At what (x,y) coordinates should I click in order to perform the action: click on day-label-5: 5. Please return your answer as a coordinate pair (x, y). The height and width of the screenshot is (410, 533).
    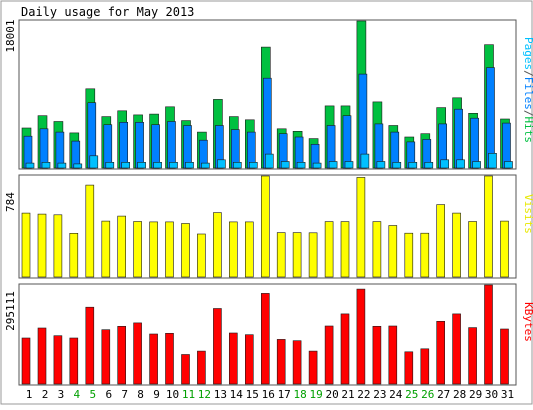
    Looking at the image, I should click on (92, 394).